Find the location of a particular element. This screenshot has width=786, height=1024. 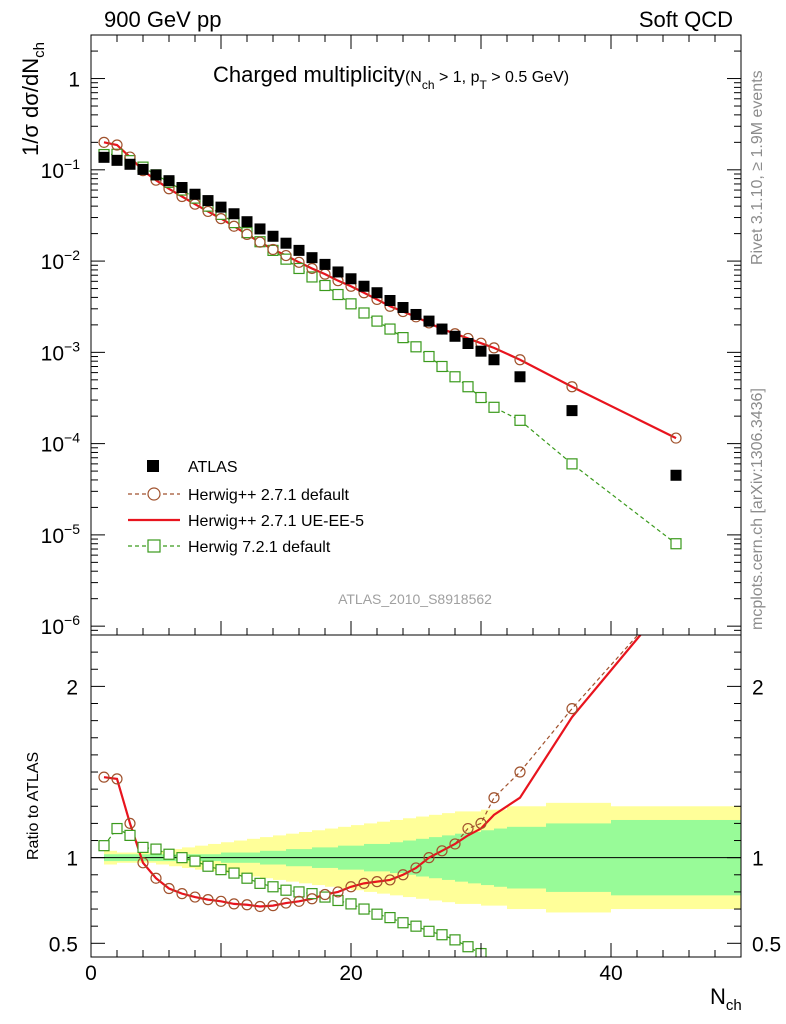

ratio-y-tick-label-right: 2 is located at coordinates (758, 687).